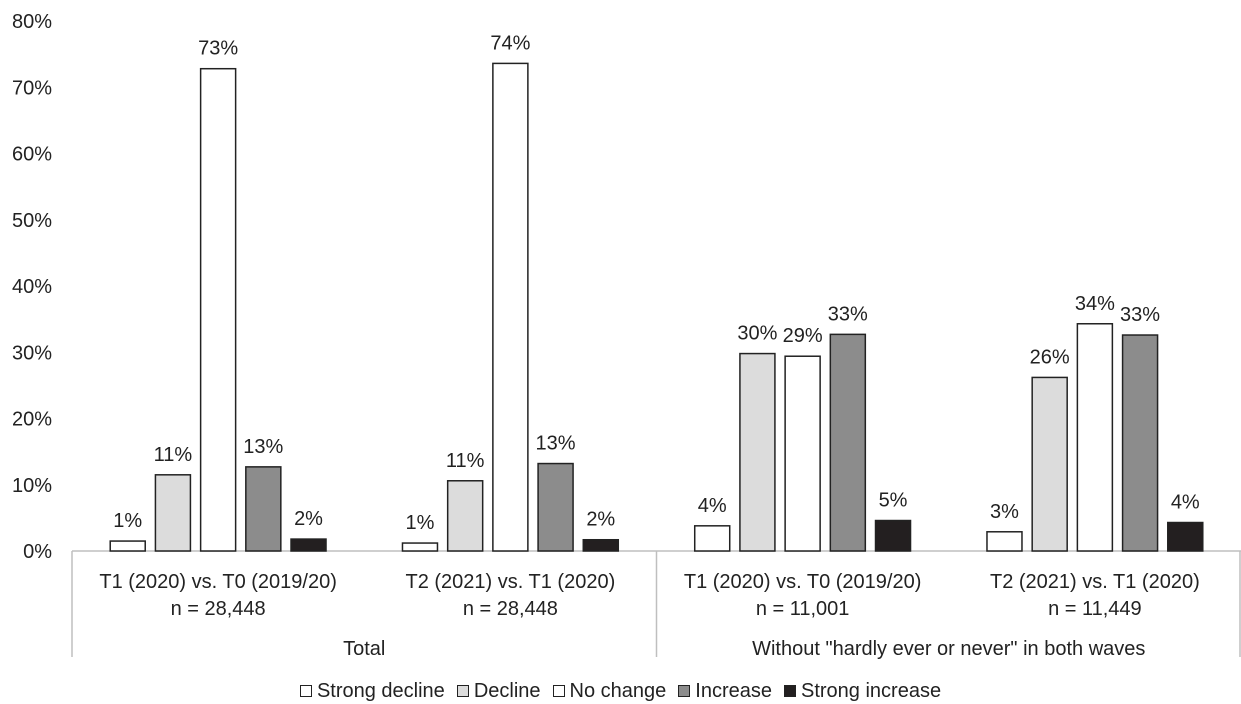 The height and width of the screenshot is (704, 1241). Describe the element at coordinates (893, 501) in the screenshot. I see `data-label: 5%` at that location.